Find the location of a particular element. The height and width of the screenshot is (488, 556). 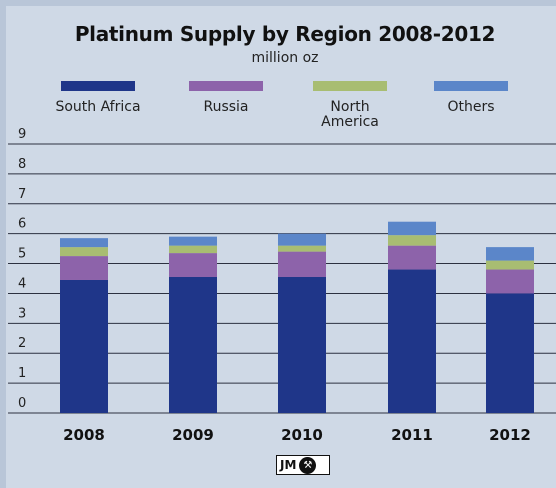

legend-label: America is located at coordinates (350, 122).